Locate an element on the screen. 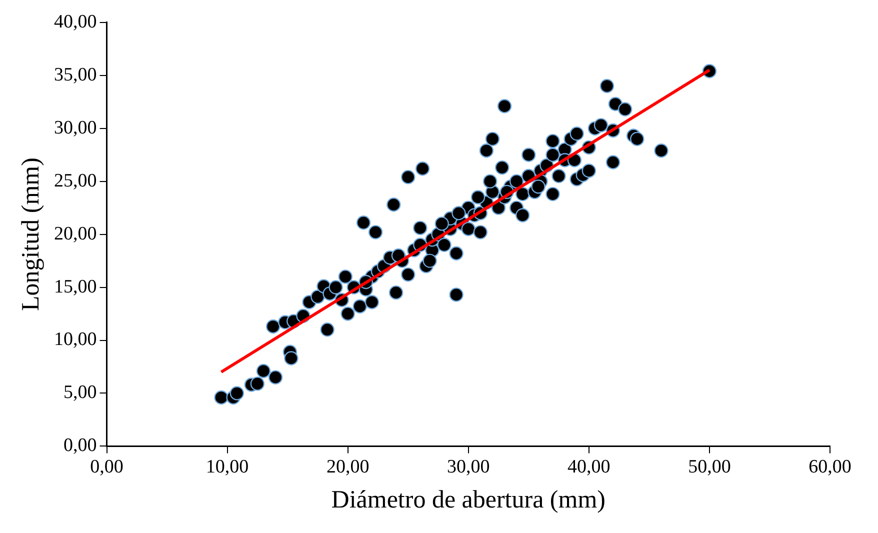 The height and width of the screenshot is (533, 878). x-tick-label: 50,00 is located at coordinates (709, 467).